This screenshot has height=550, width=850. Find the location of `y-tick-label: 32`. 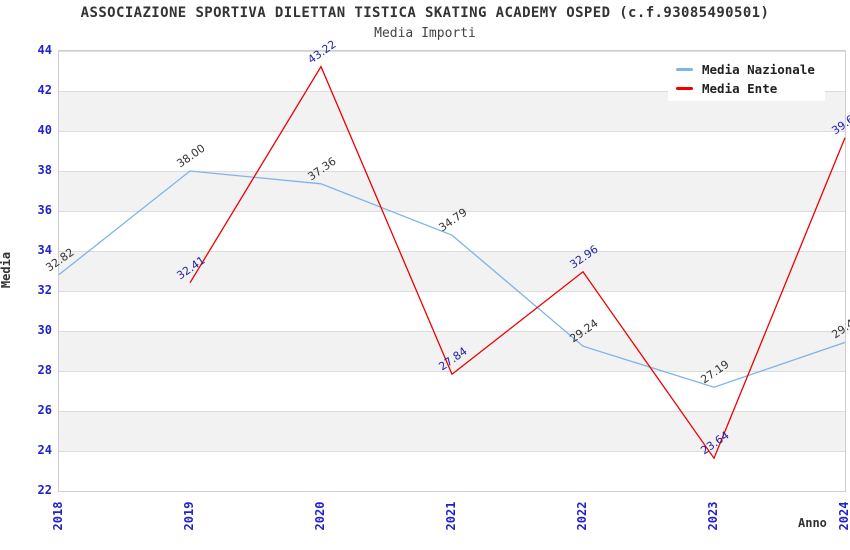

y-tick-label: 32 is located at coordinates (44, 290).